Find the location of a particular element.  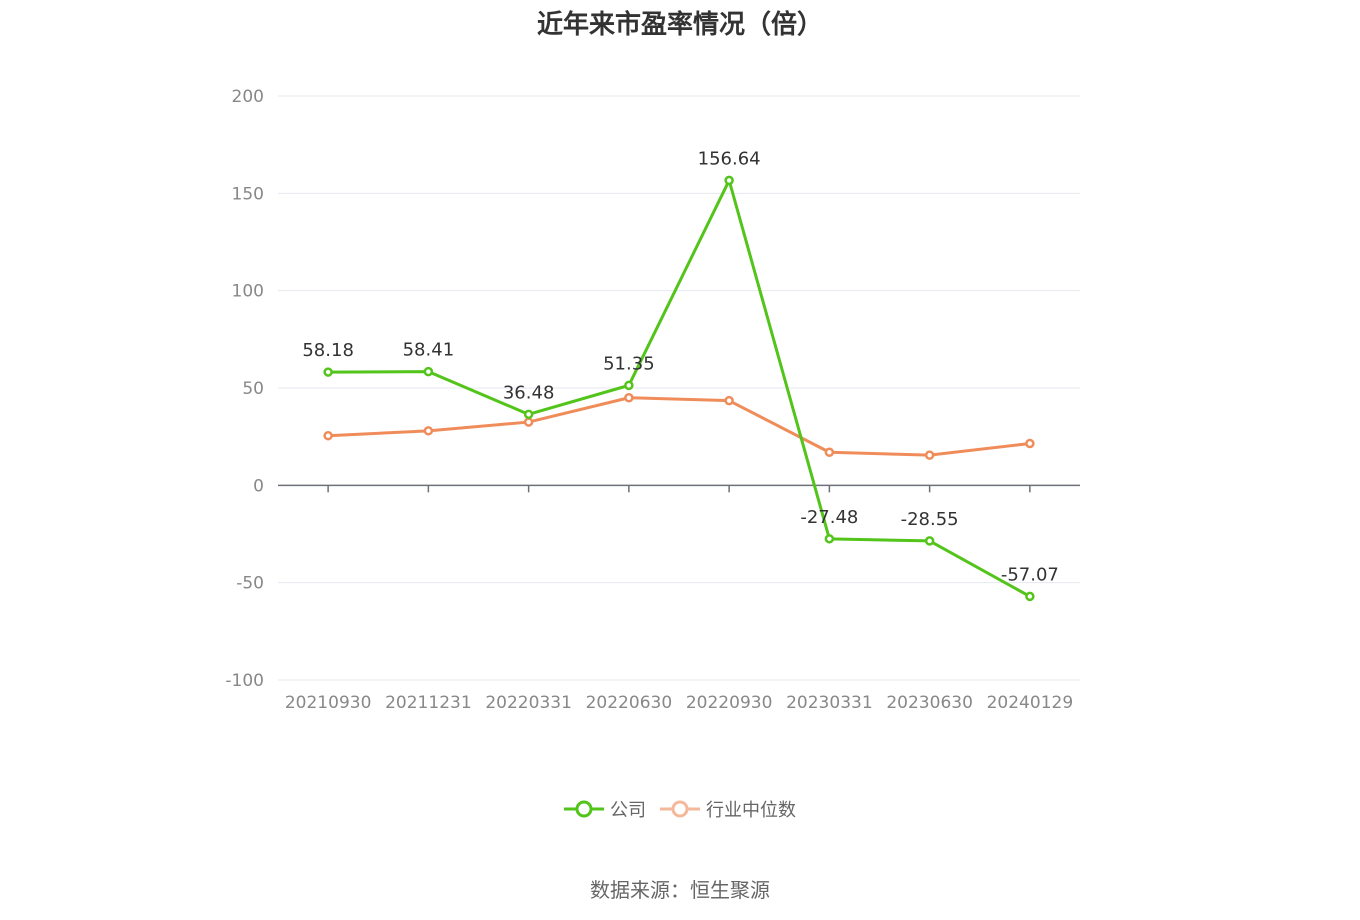

x-tick-label: 20220331 is located at coordinates (528, 703).